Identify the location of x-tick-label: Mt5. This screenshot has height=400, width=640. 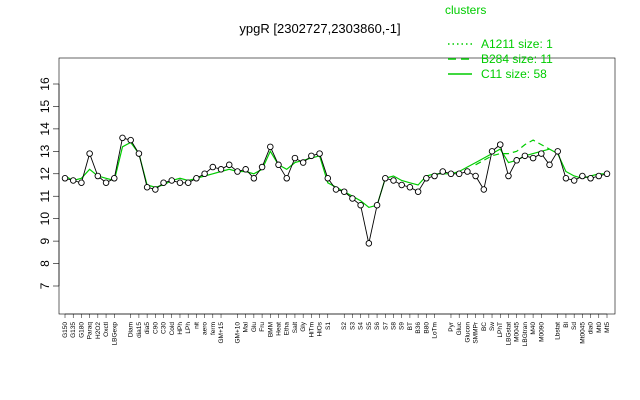
(607, 327).